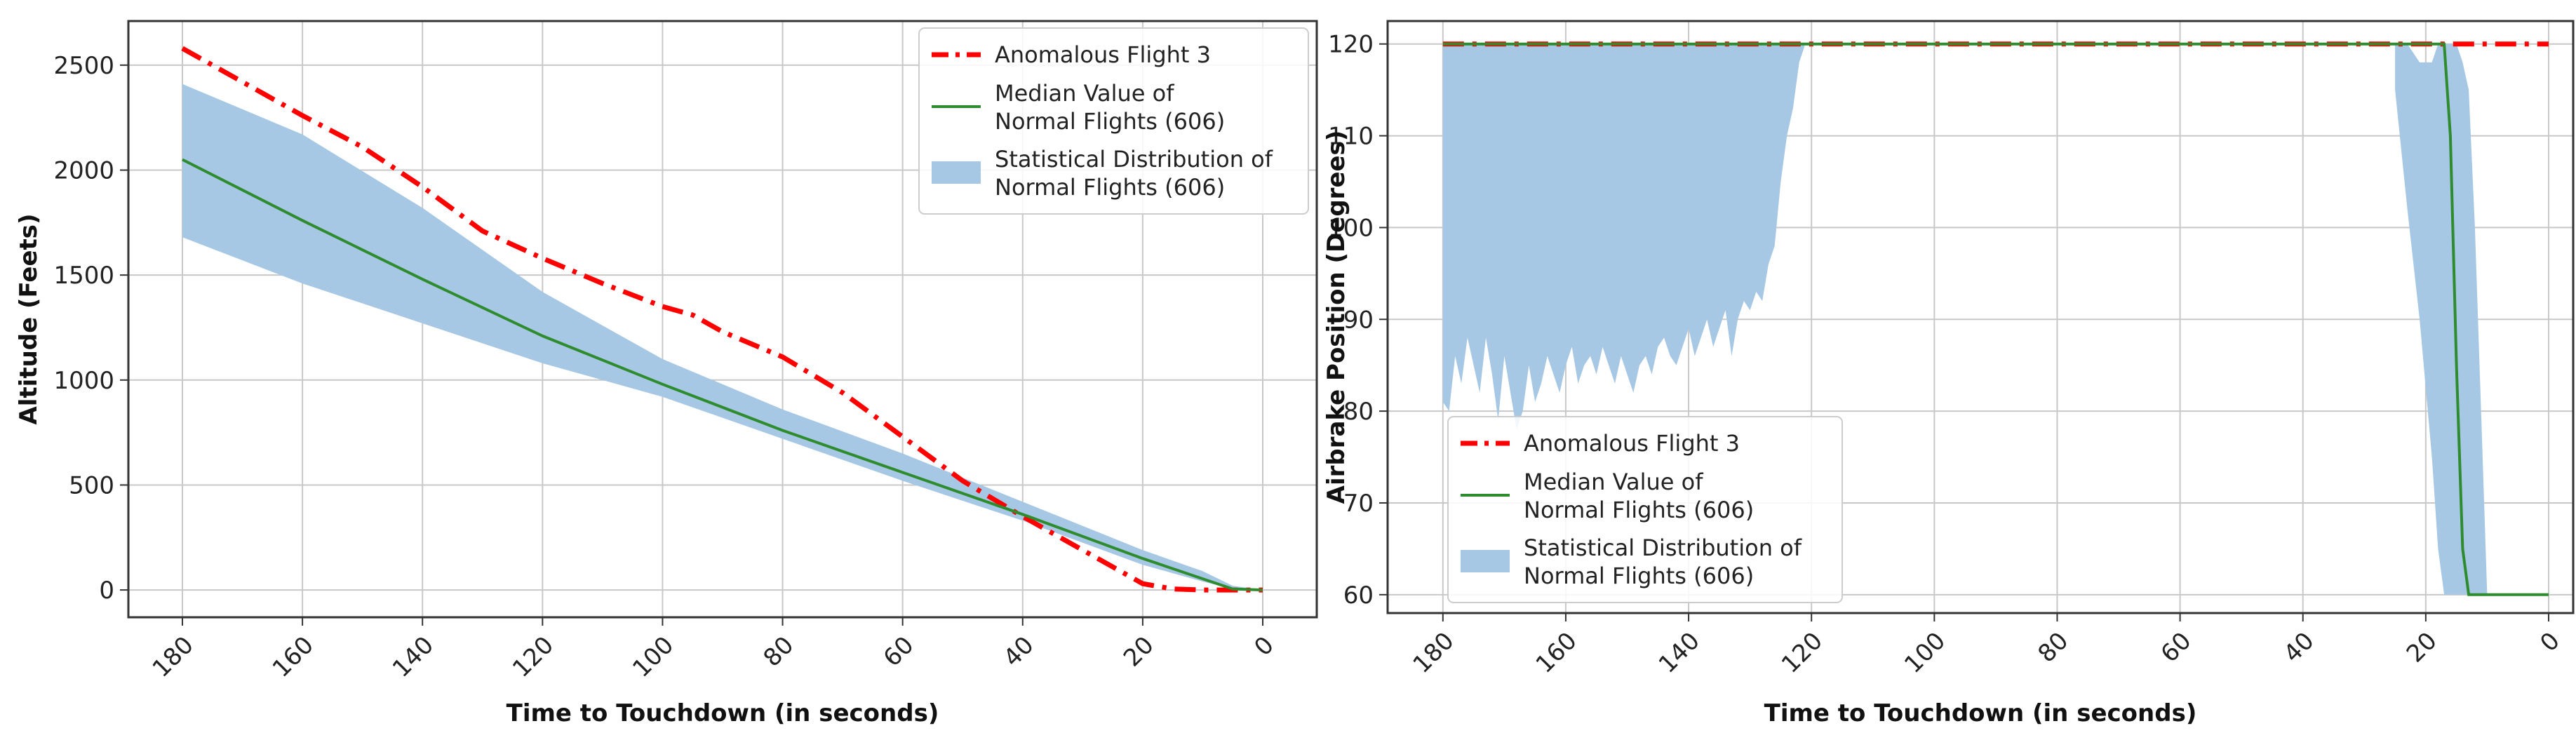  Describe the element at coordinates (83, 276) in the screenshot. I see `y-tick-label: 1500` at that location.